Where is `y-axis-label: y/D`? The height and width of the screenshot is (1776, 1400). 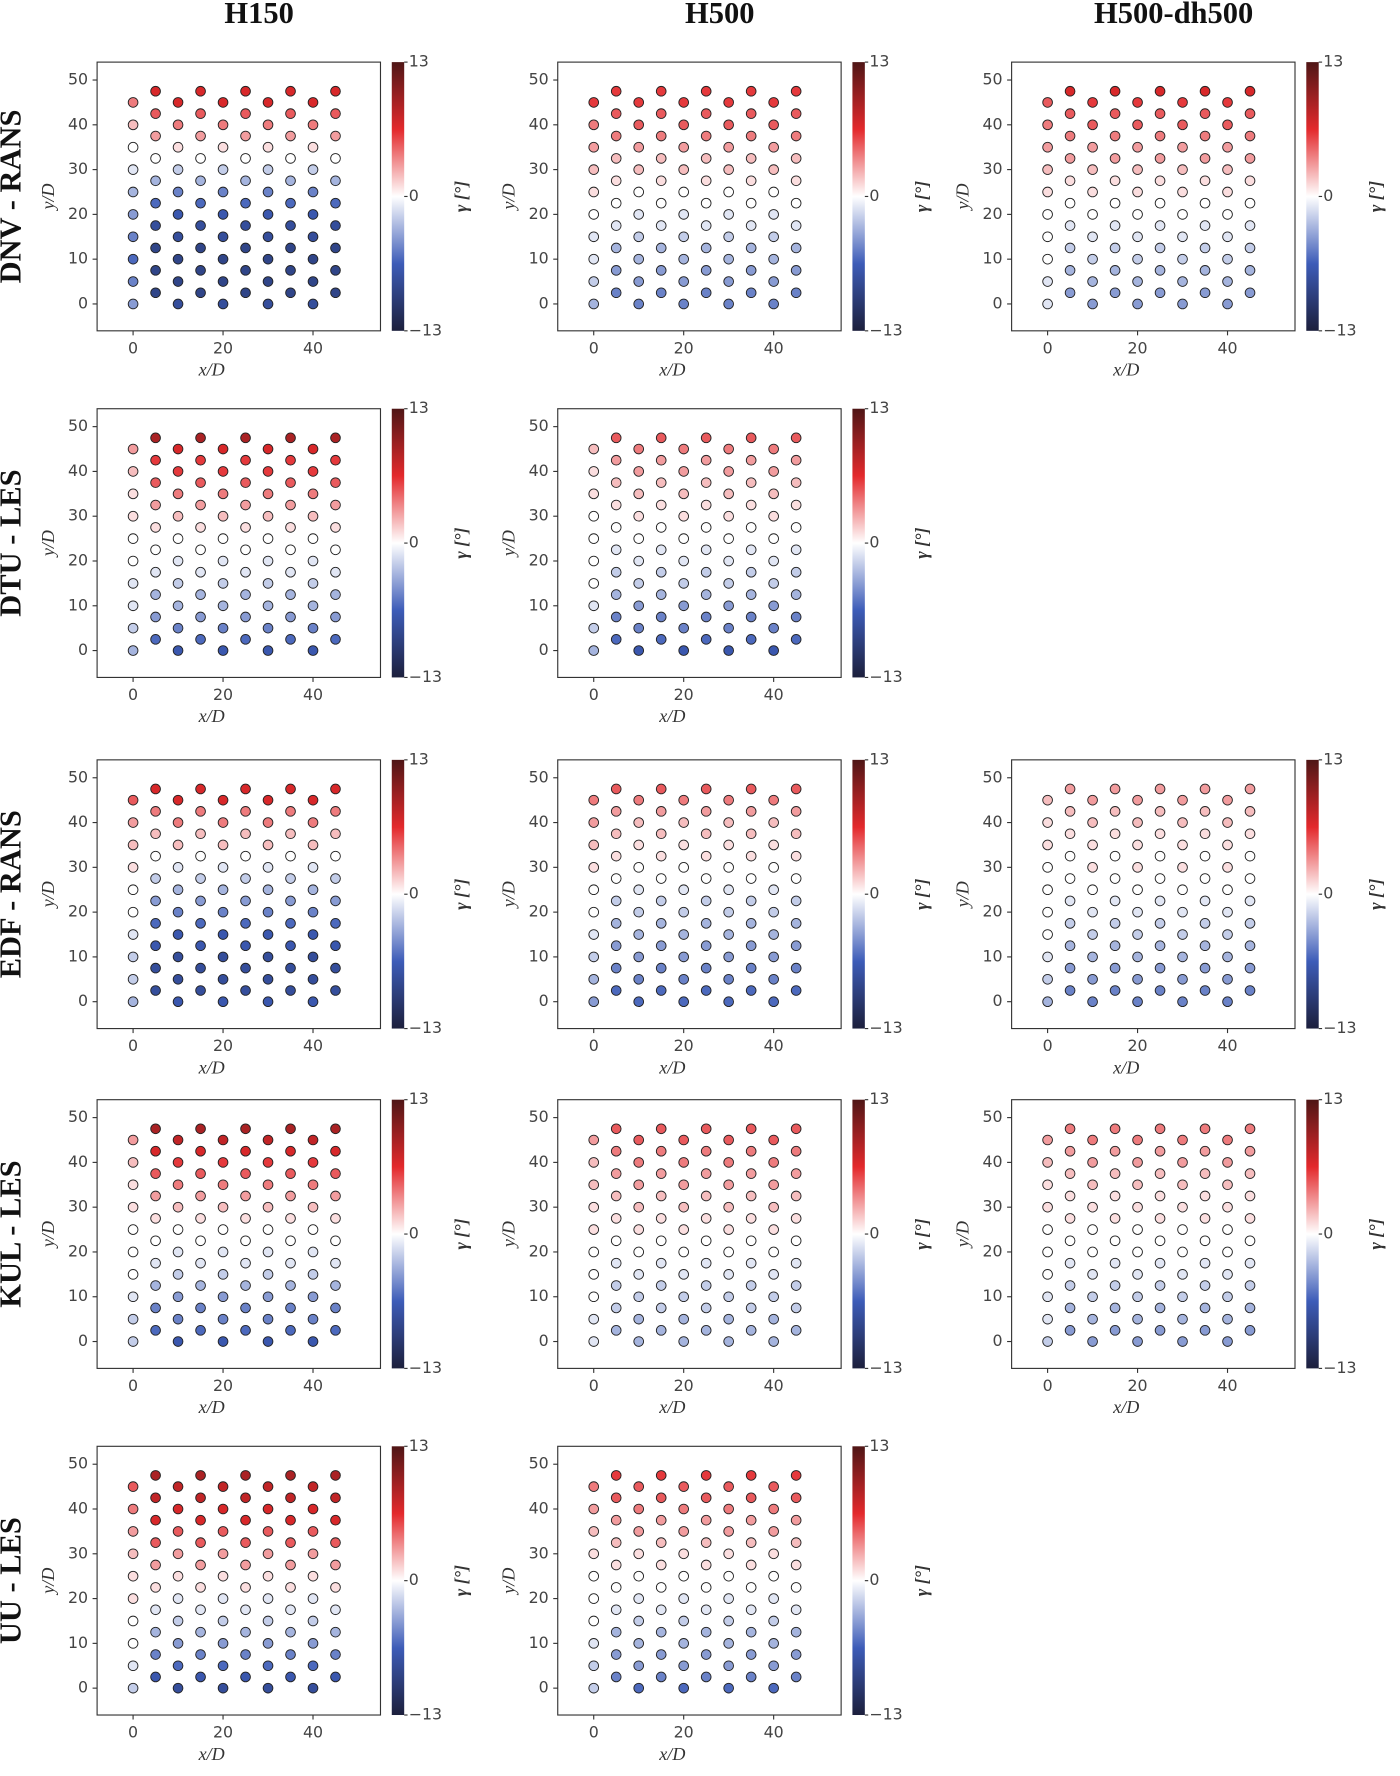 y-axis-label: y/D is located at coordinates (48, 1582).